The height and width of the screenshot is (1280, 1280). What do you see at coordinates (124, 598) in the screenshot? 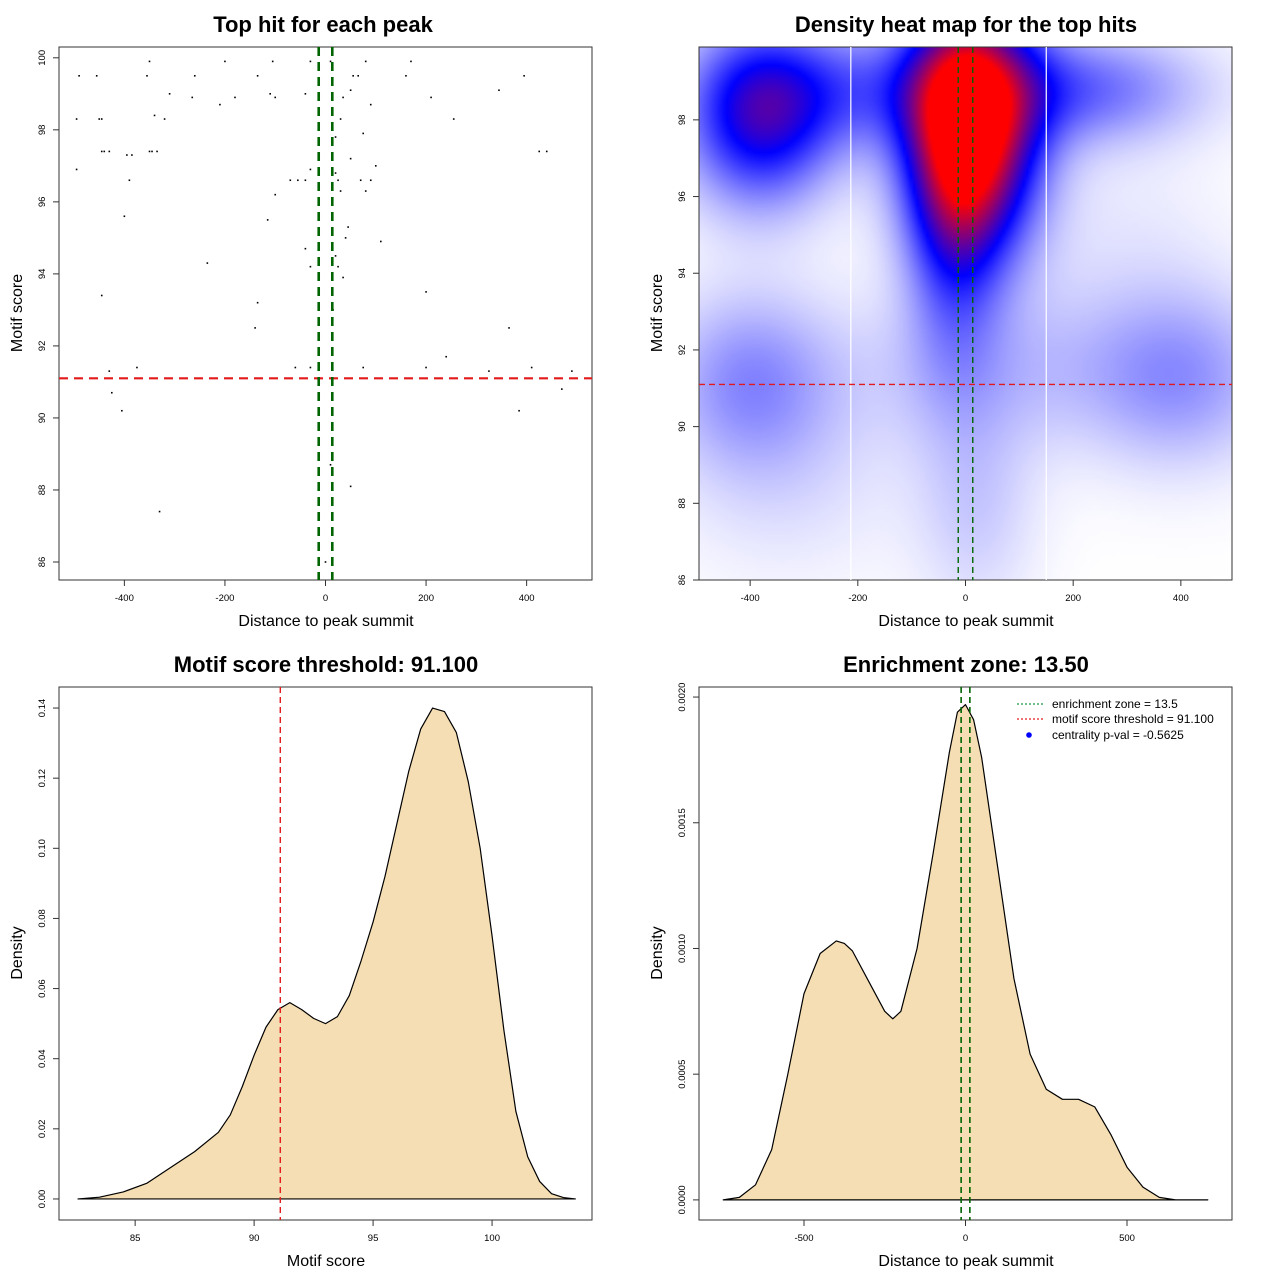
I see `scatter-x-tick-label: -400` at bounding box center [124, 598].